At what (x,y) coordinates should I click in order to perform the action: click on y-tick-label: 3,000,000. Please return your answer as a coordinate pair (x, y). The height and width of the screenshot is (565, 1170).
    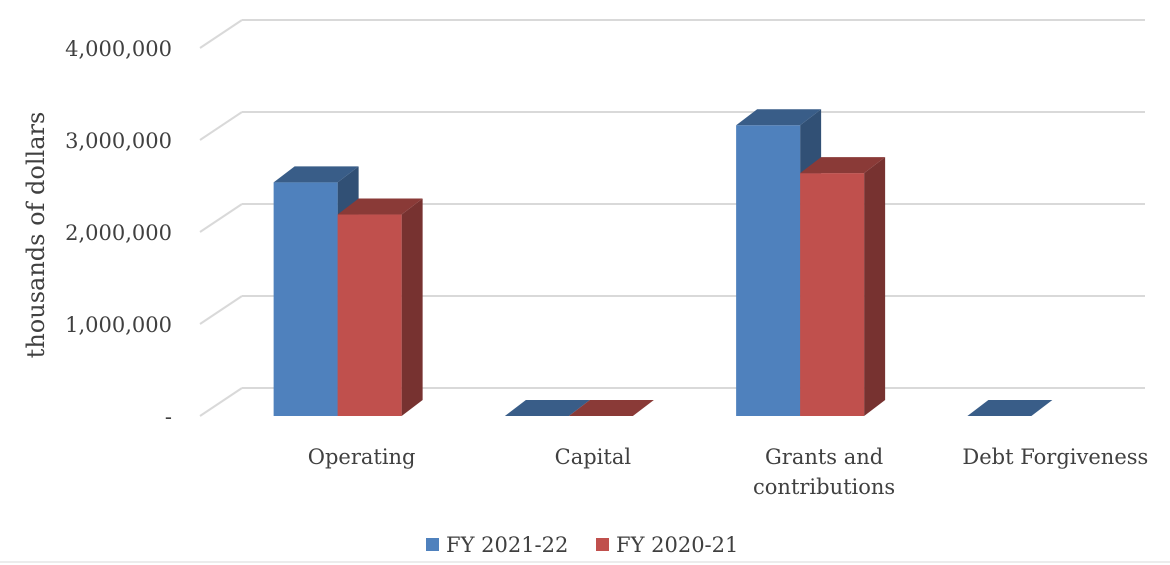
    Looking at the image, I should click on (118, 141).